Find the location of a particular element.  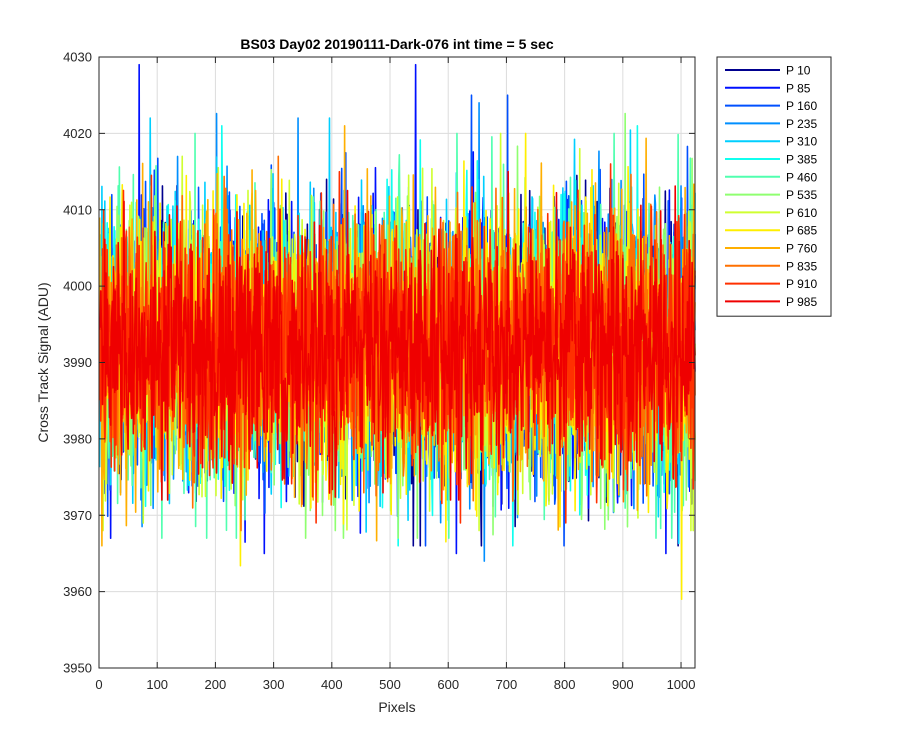

legend-entry: P 460 is located at coordinates (801, 177).